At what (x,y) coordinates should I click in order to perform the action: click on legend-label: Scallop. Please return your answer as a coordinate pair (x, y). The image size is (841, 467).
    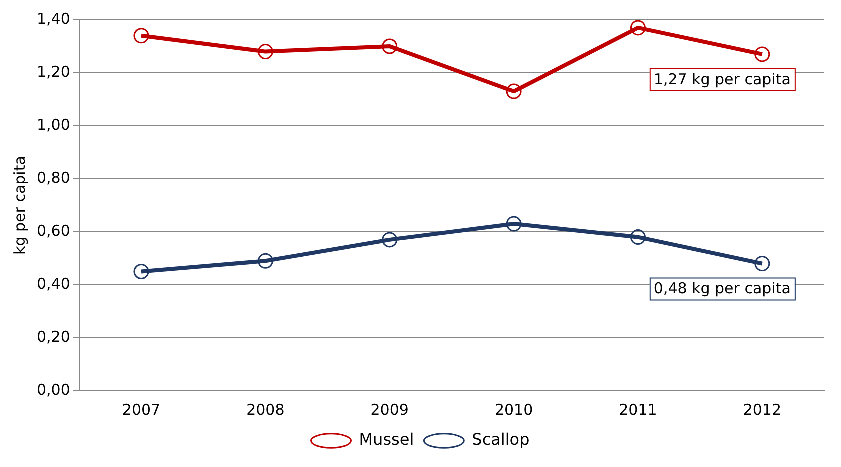
    Looking at the image, I should click on (501, 440).